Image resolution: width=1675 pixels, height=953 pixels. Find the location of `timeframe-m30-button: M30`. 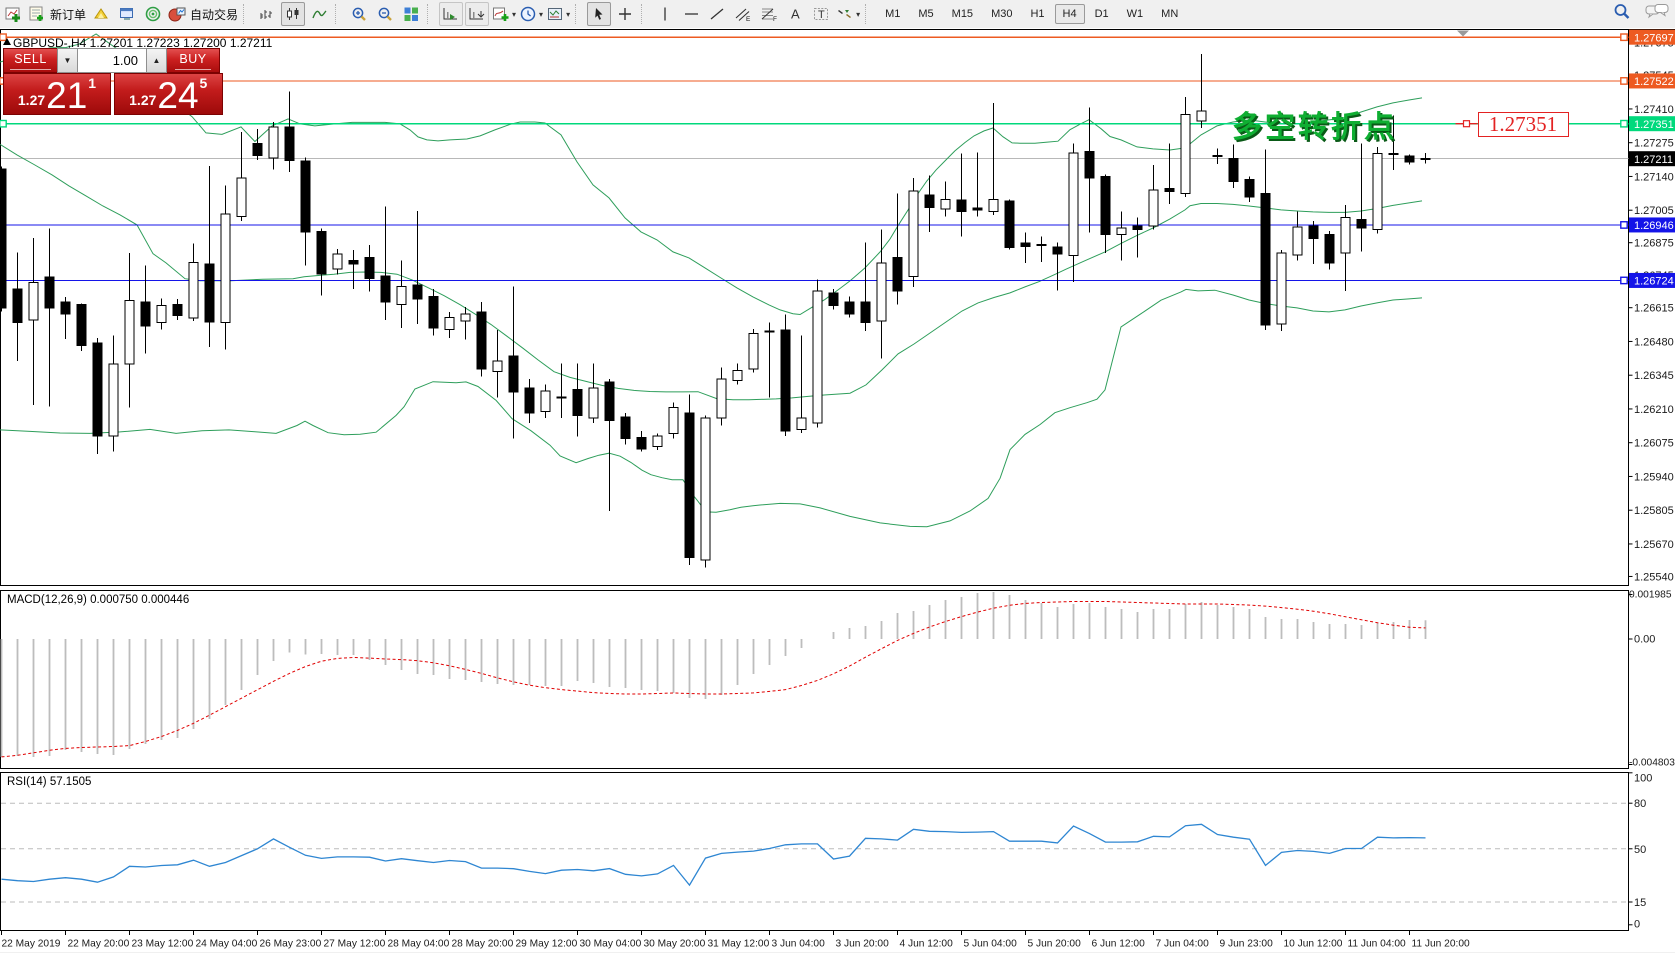

timeframe-m30-button: M30 is located at coordinates (1002, 14).